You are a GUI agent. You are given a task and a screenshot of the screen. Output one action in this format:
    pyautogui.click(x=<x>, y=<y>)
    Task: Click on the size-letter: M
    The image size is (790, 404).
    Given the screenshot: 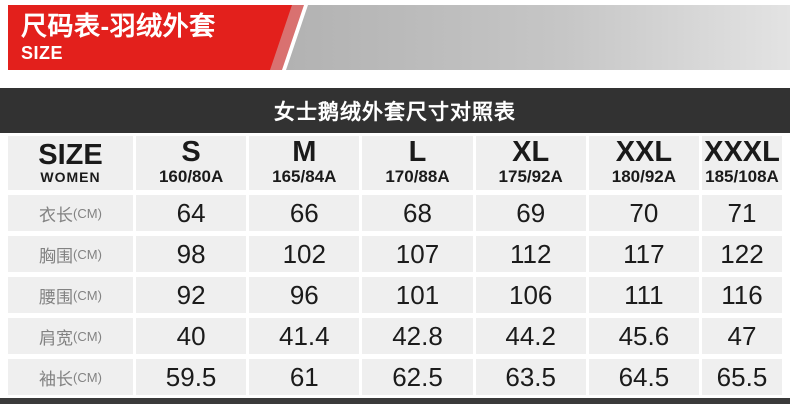 What is the action you would take?
    pyautogui.click(x=304, y=152)
    